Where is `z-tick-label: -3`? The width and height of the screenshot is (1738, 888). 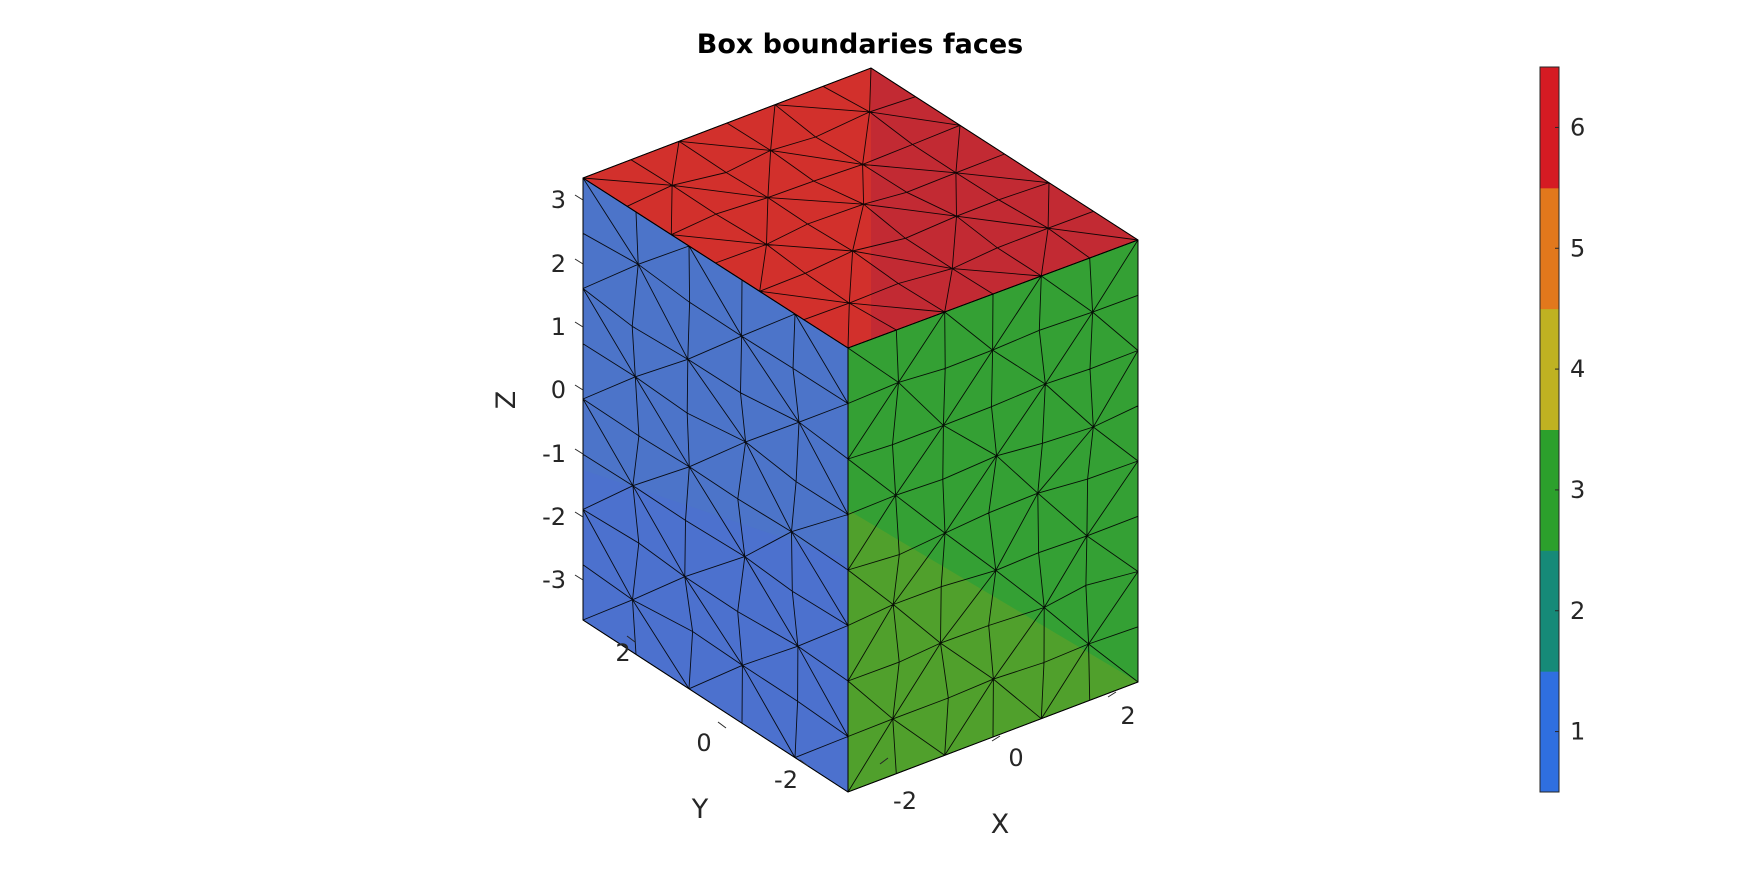 z-tick-label: -3 is located at coordinates (554, 580).